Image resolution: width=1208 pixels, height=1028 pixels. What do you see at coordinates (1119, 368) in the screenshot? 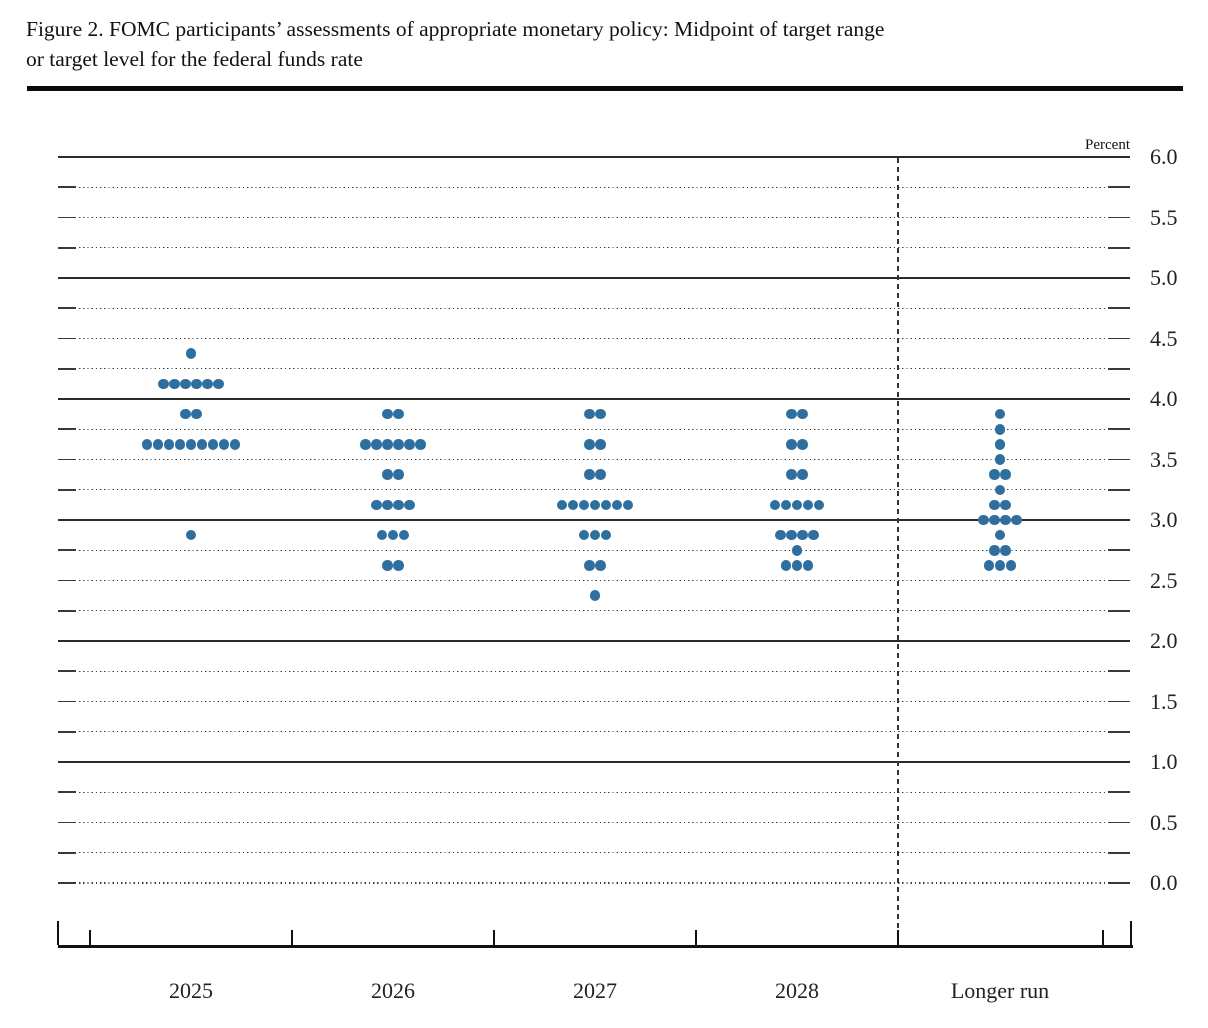
I see `y-tick-right-4.25` at bounding box center [1119, 368].